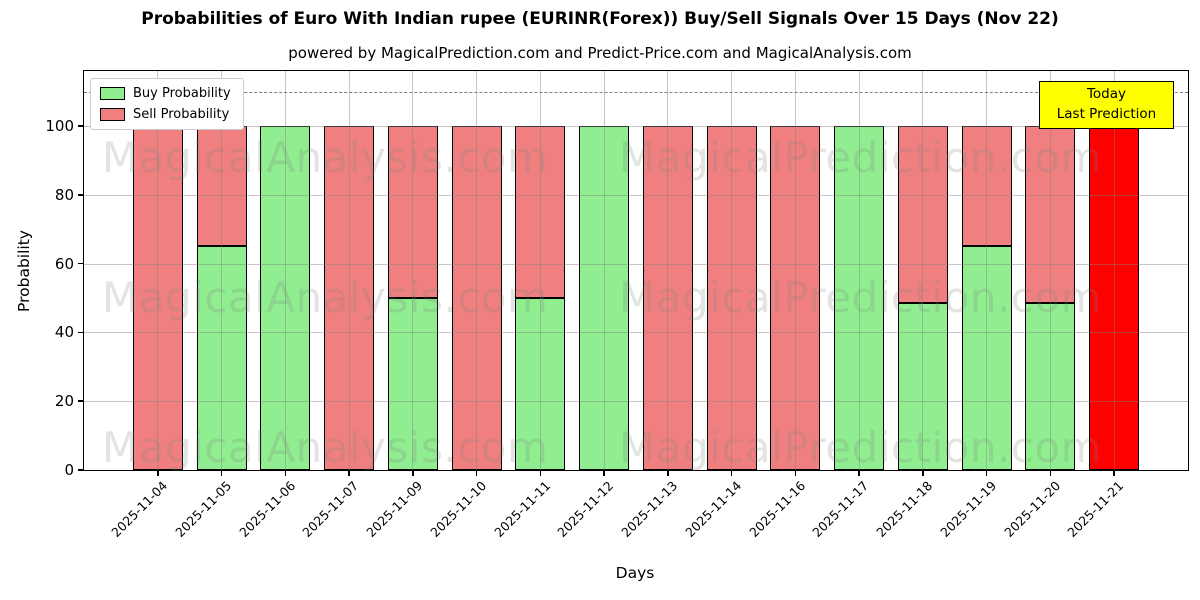 Image resolution: width=1200 pixels, height=600 pixels. I want to click on legend-label-buy: Buy Probability, so click(182, 93).